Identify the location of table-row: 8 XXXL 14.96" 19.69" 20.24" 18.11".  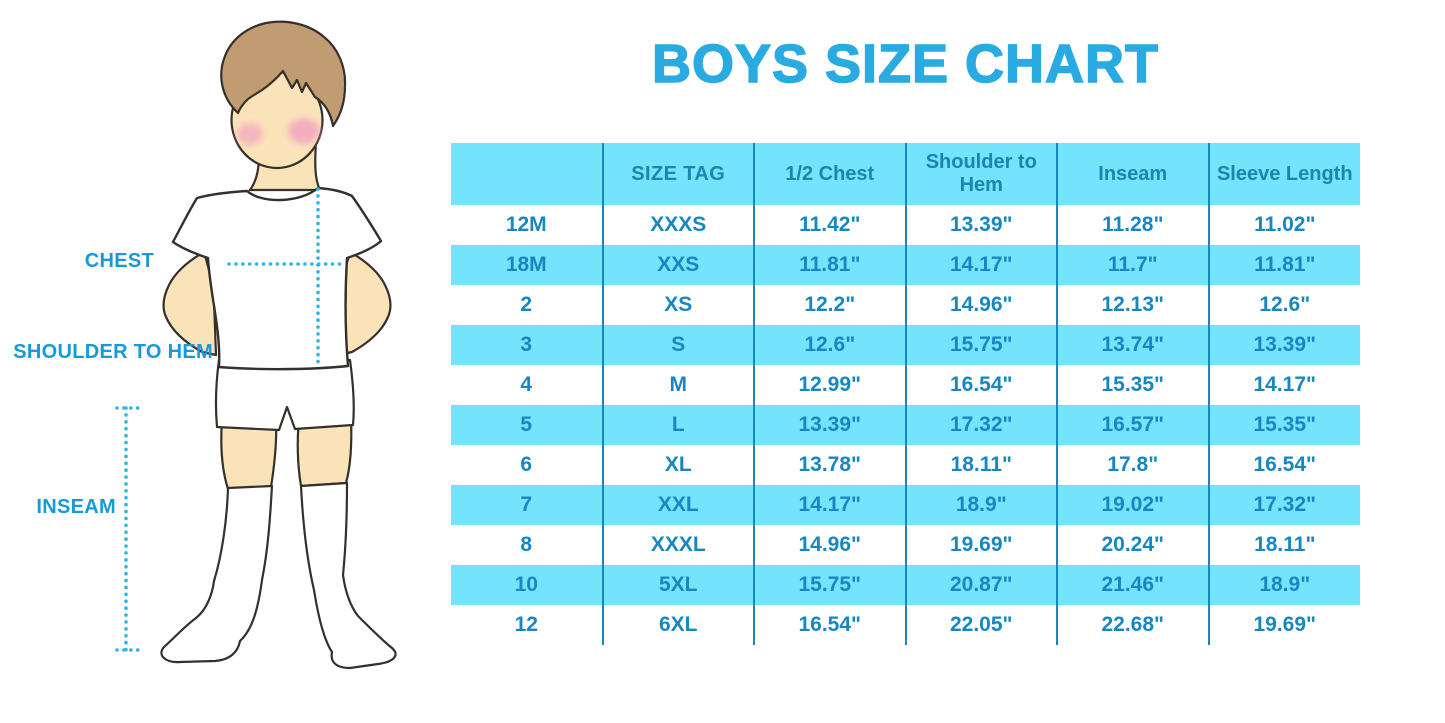
(905, 545).